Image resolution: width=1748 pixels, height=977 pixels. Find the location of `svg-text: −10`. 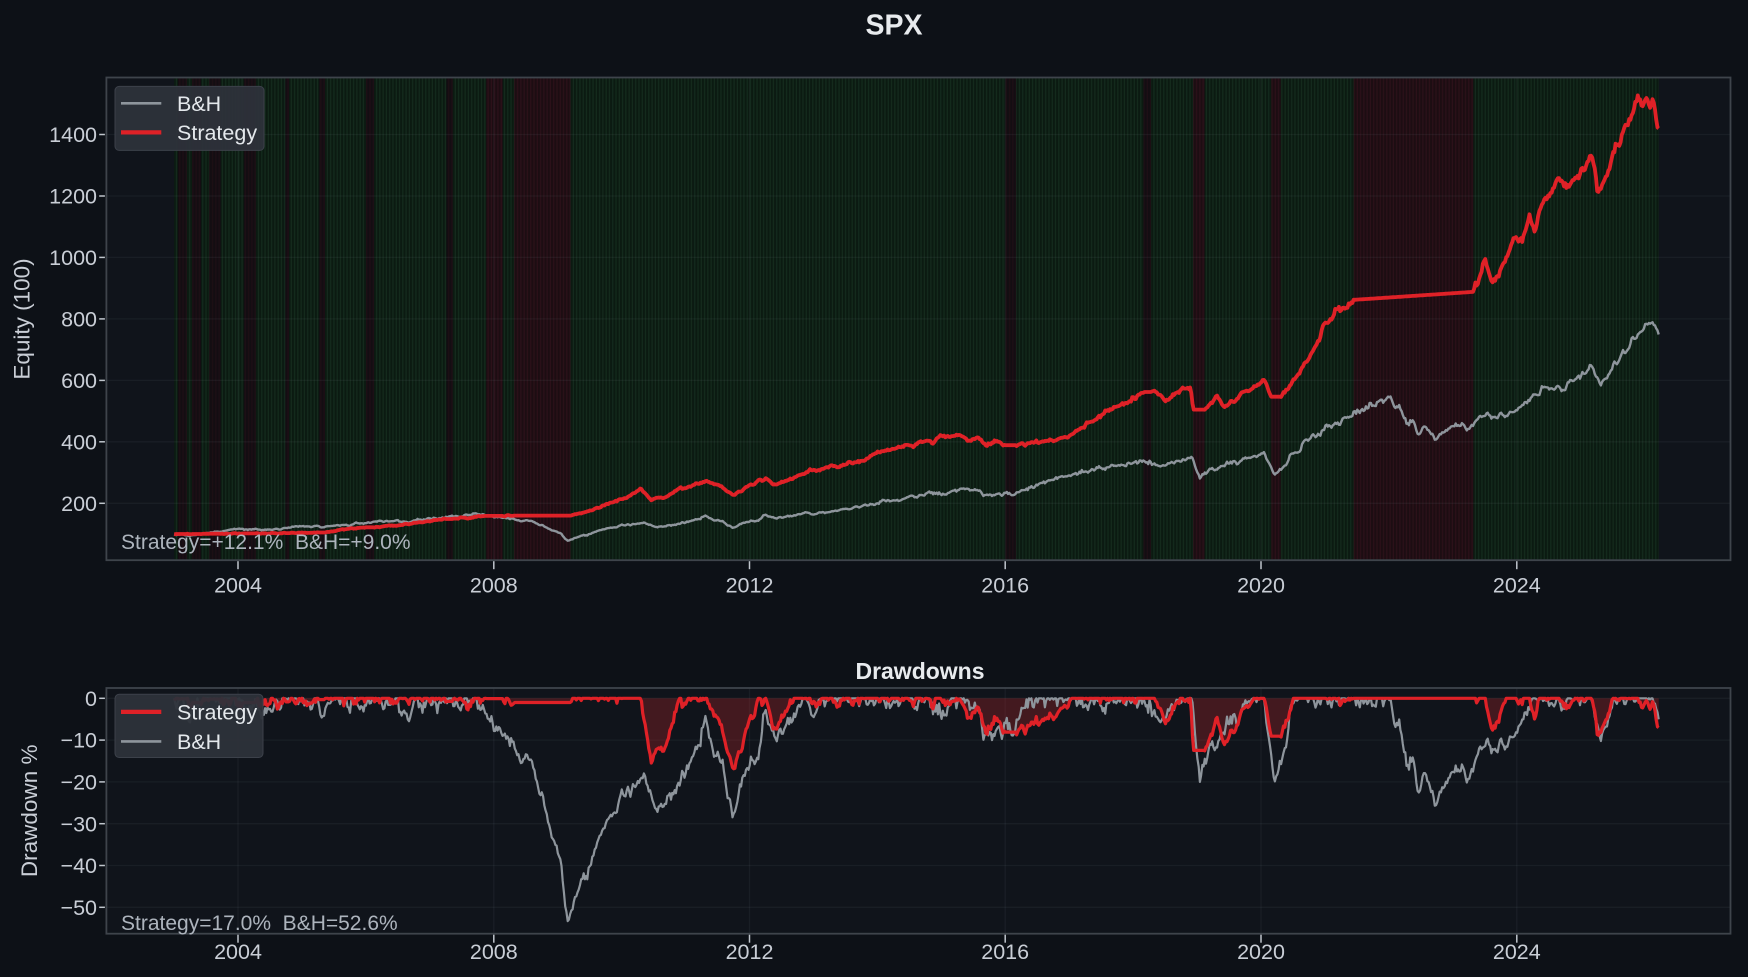

svg-text: −10 is located at coordinates (79, 741).